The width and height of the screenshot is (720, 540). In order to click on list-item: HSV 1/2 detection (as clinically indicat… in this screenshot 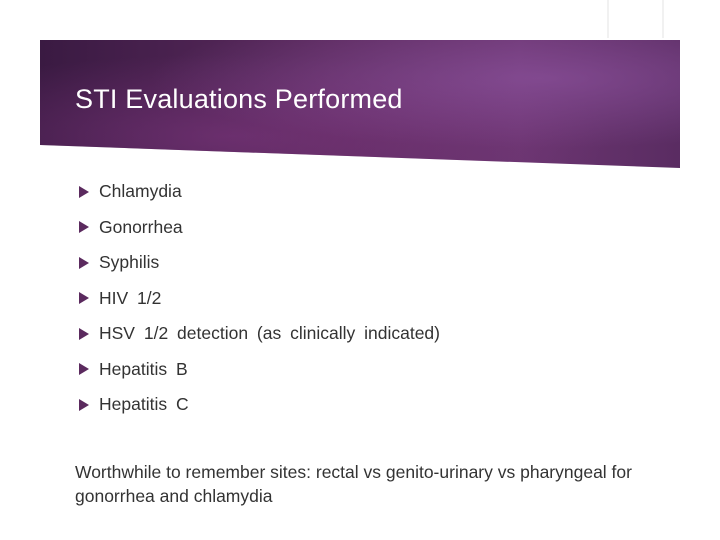, I will do `click(259, 334)`.